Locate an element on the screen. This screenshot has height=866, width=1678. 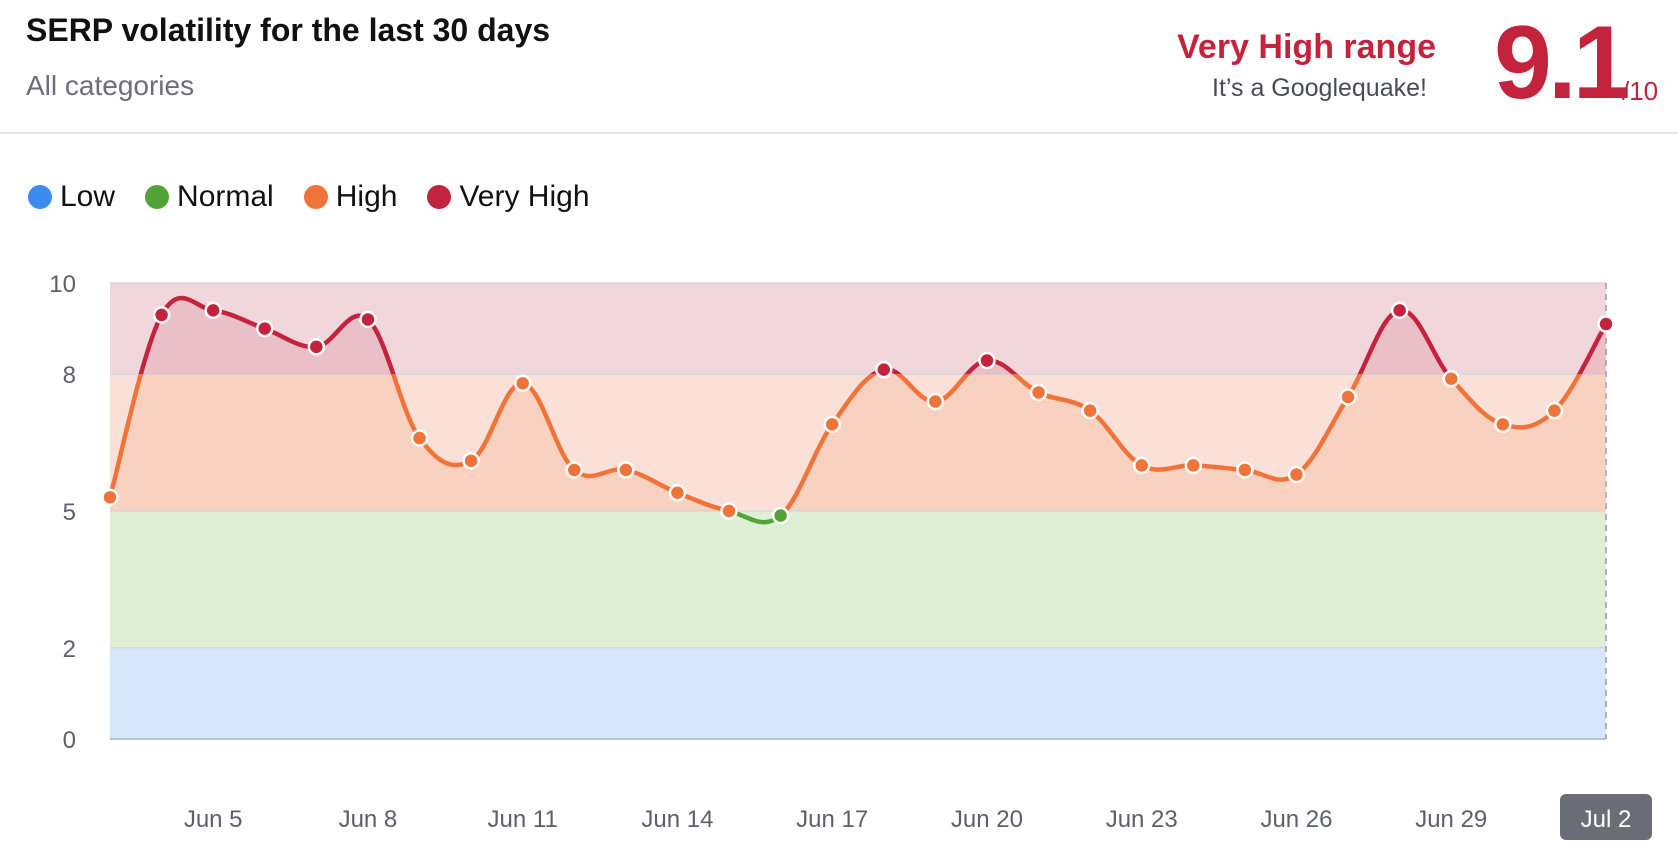
chart-legend: Low Normal High Very High is located at coordinates (309, 197).